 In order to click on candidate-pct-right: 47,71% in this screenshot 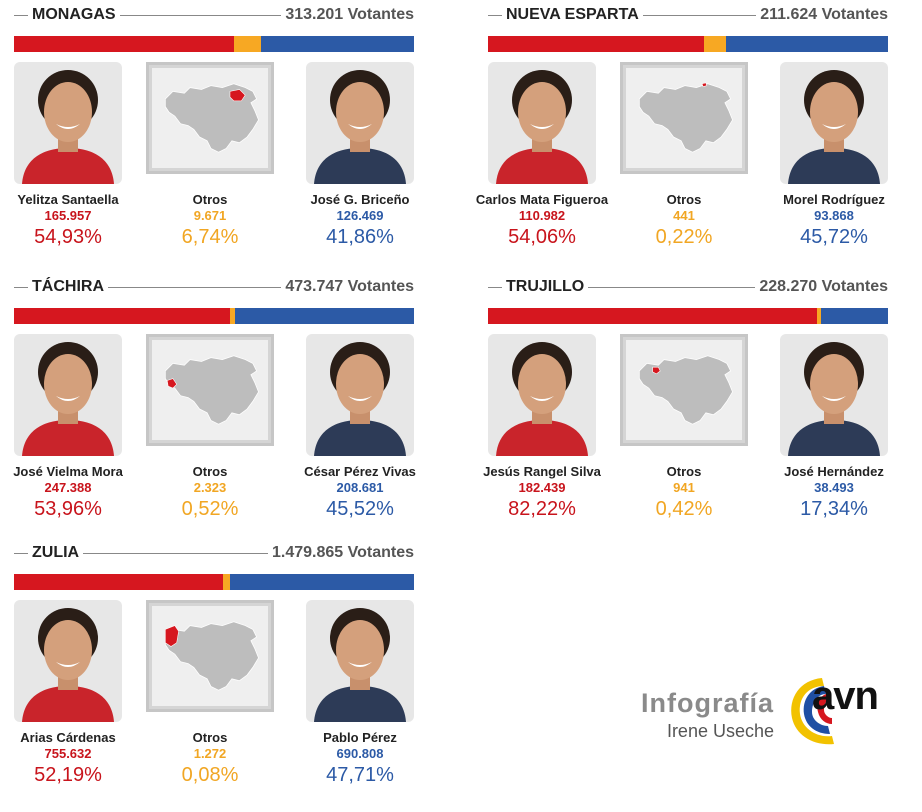, I will do `click(360, 775)`.